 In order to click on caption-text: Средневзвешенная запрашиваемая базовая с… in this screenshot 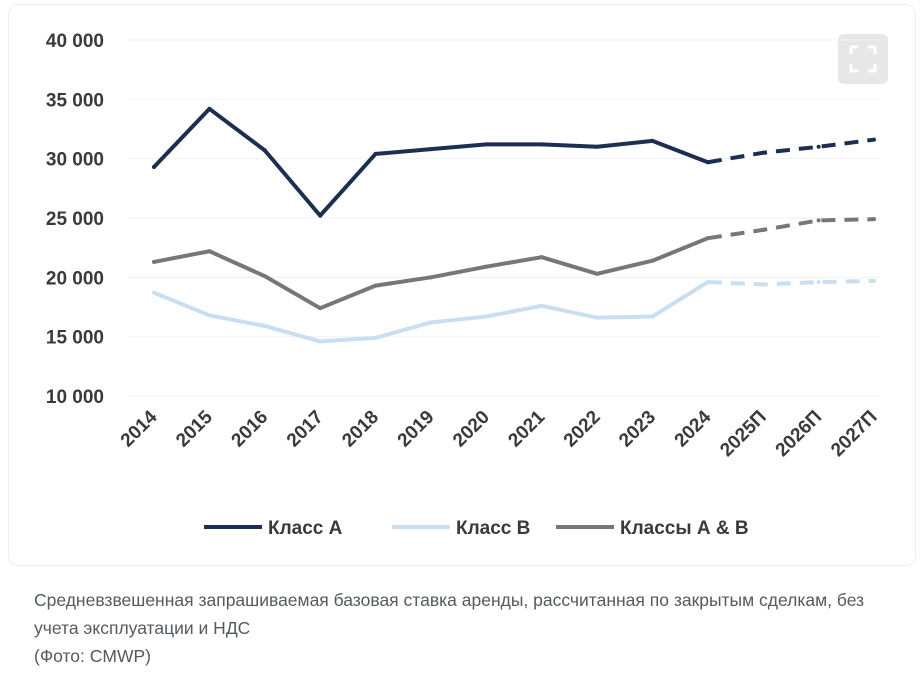, I will do `click(449, 614)`.